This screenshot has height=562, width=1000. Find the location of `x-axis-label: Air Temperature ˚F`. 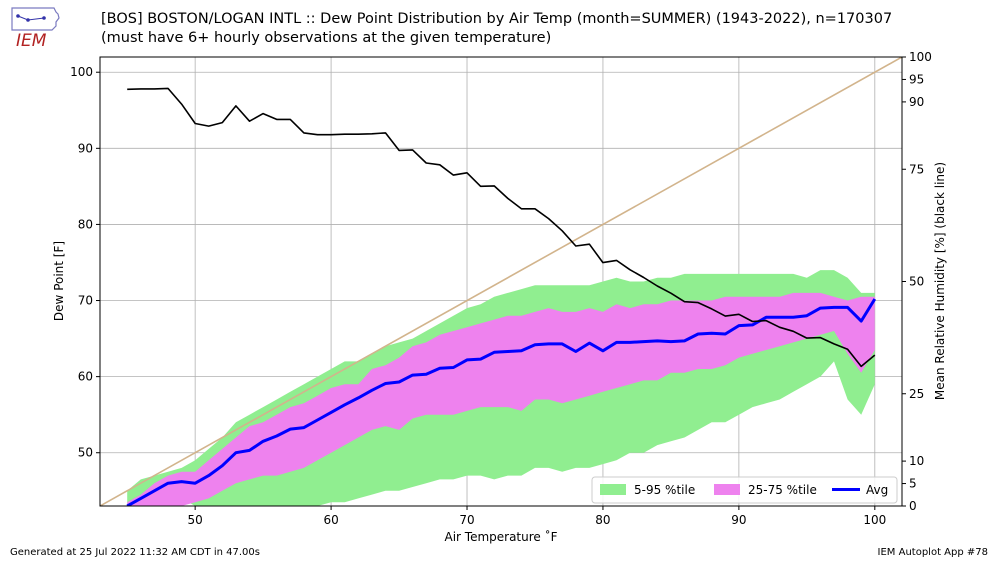

x-axis-label: Air Temperature ˚F is located at coordinates (500, 536).